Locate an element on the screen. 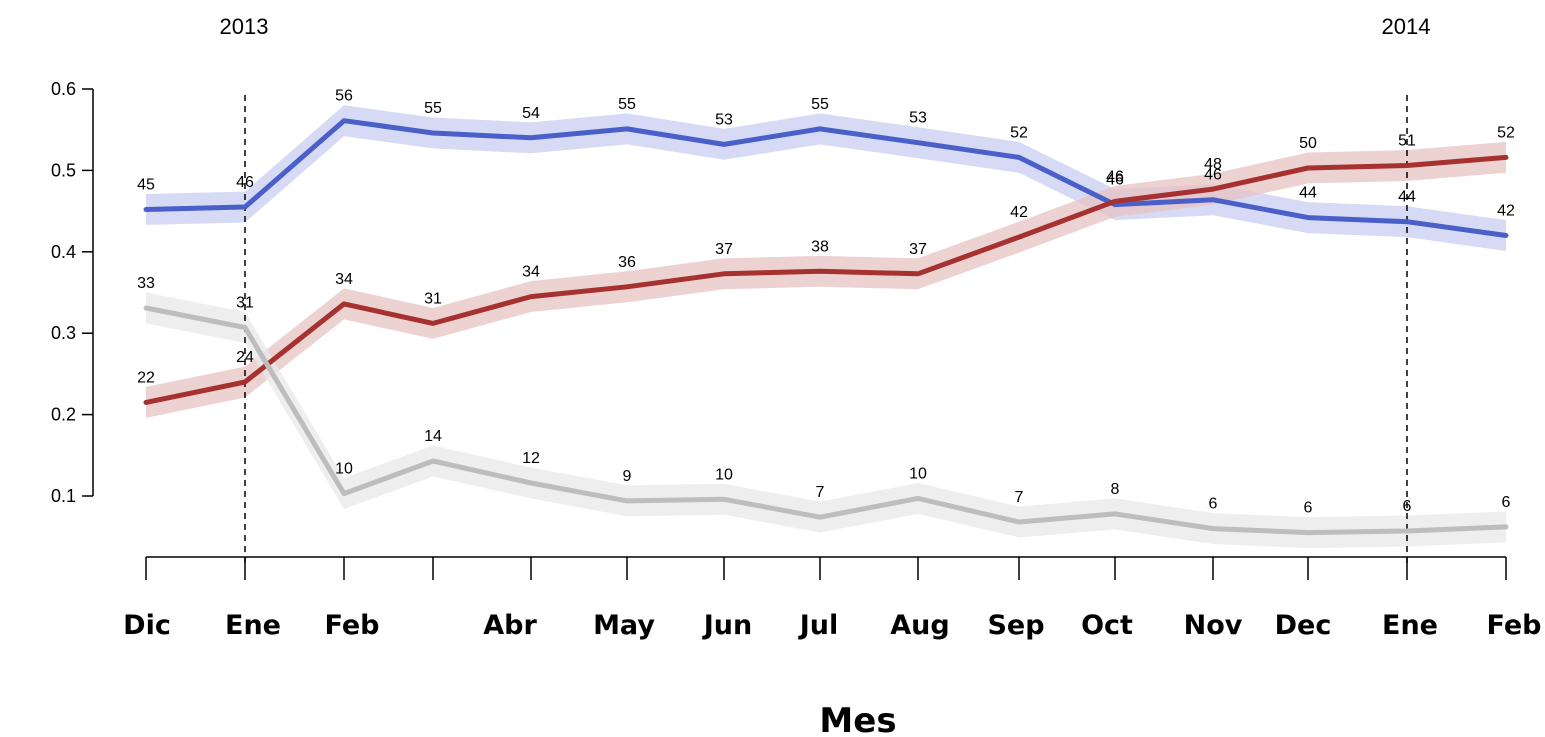 The image size is (1545, 737). year-label: 2013 is located at coordinates (244, 26).